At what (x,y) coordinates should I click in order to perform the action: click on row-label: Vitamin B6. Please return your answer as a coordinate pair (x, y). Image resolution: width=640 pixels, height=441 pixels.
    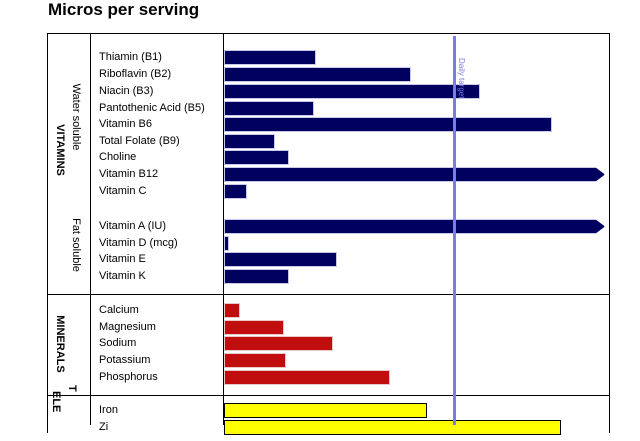
    Looking at the image, I should click on (125, 124).